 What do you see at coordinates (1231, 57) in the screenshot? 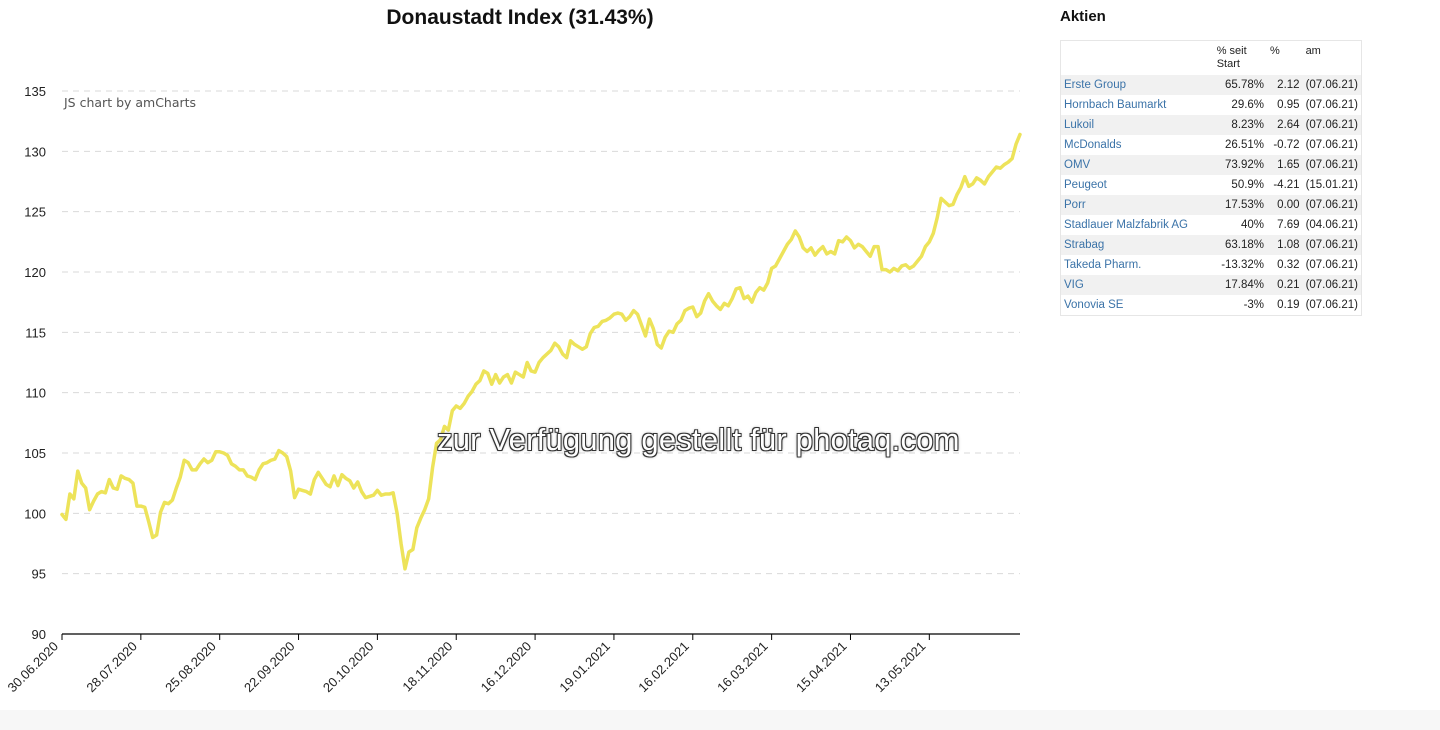
I see `column-header-since-start: % seit Start` at bounding box center [1231, 57].